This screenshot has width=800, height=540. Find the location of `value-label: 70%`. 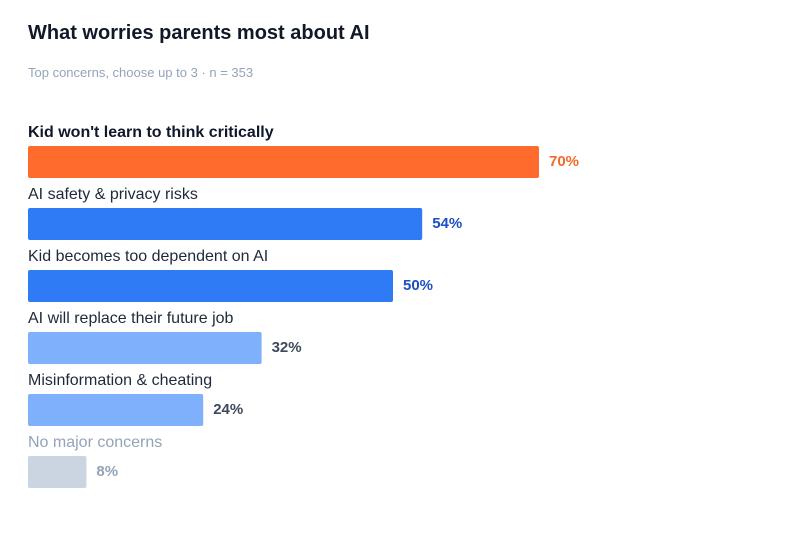

value-label: 70% is located at coordinates (564, 161).